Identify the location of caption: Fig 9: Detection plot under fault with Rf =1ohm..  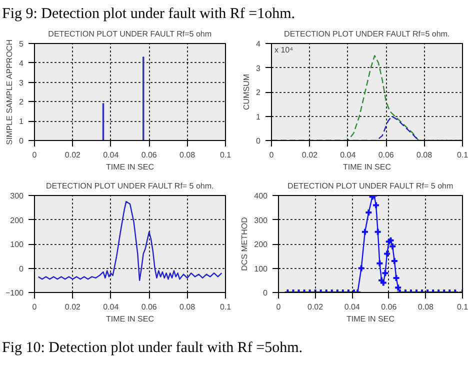
(149, 14).